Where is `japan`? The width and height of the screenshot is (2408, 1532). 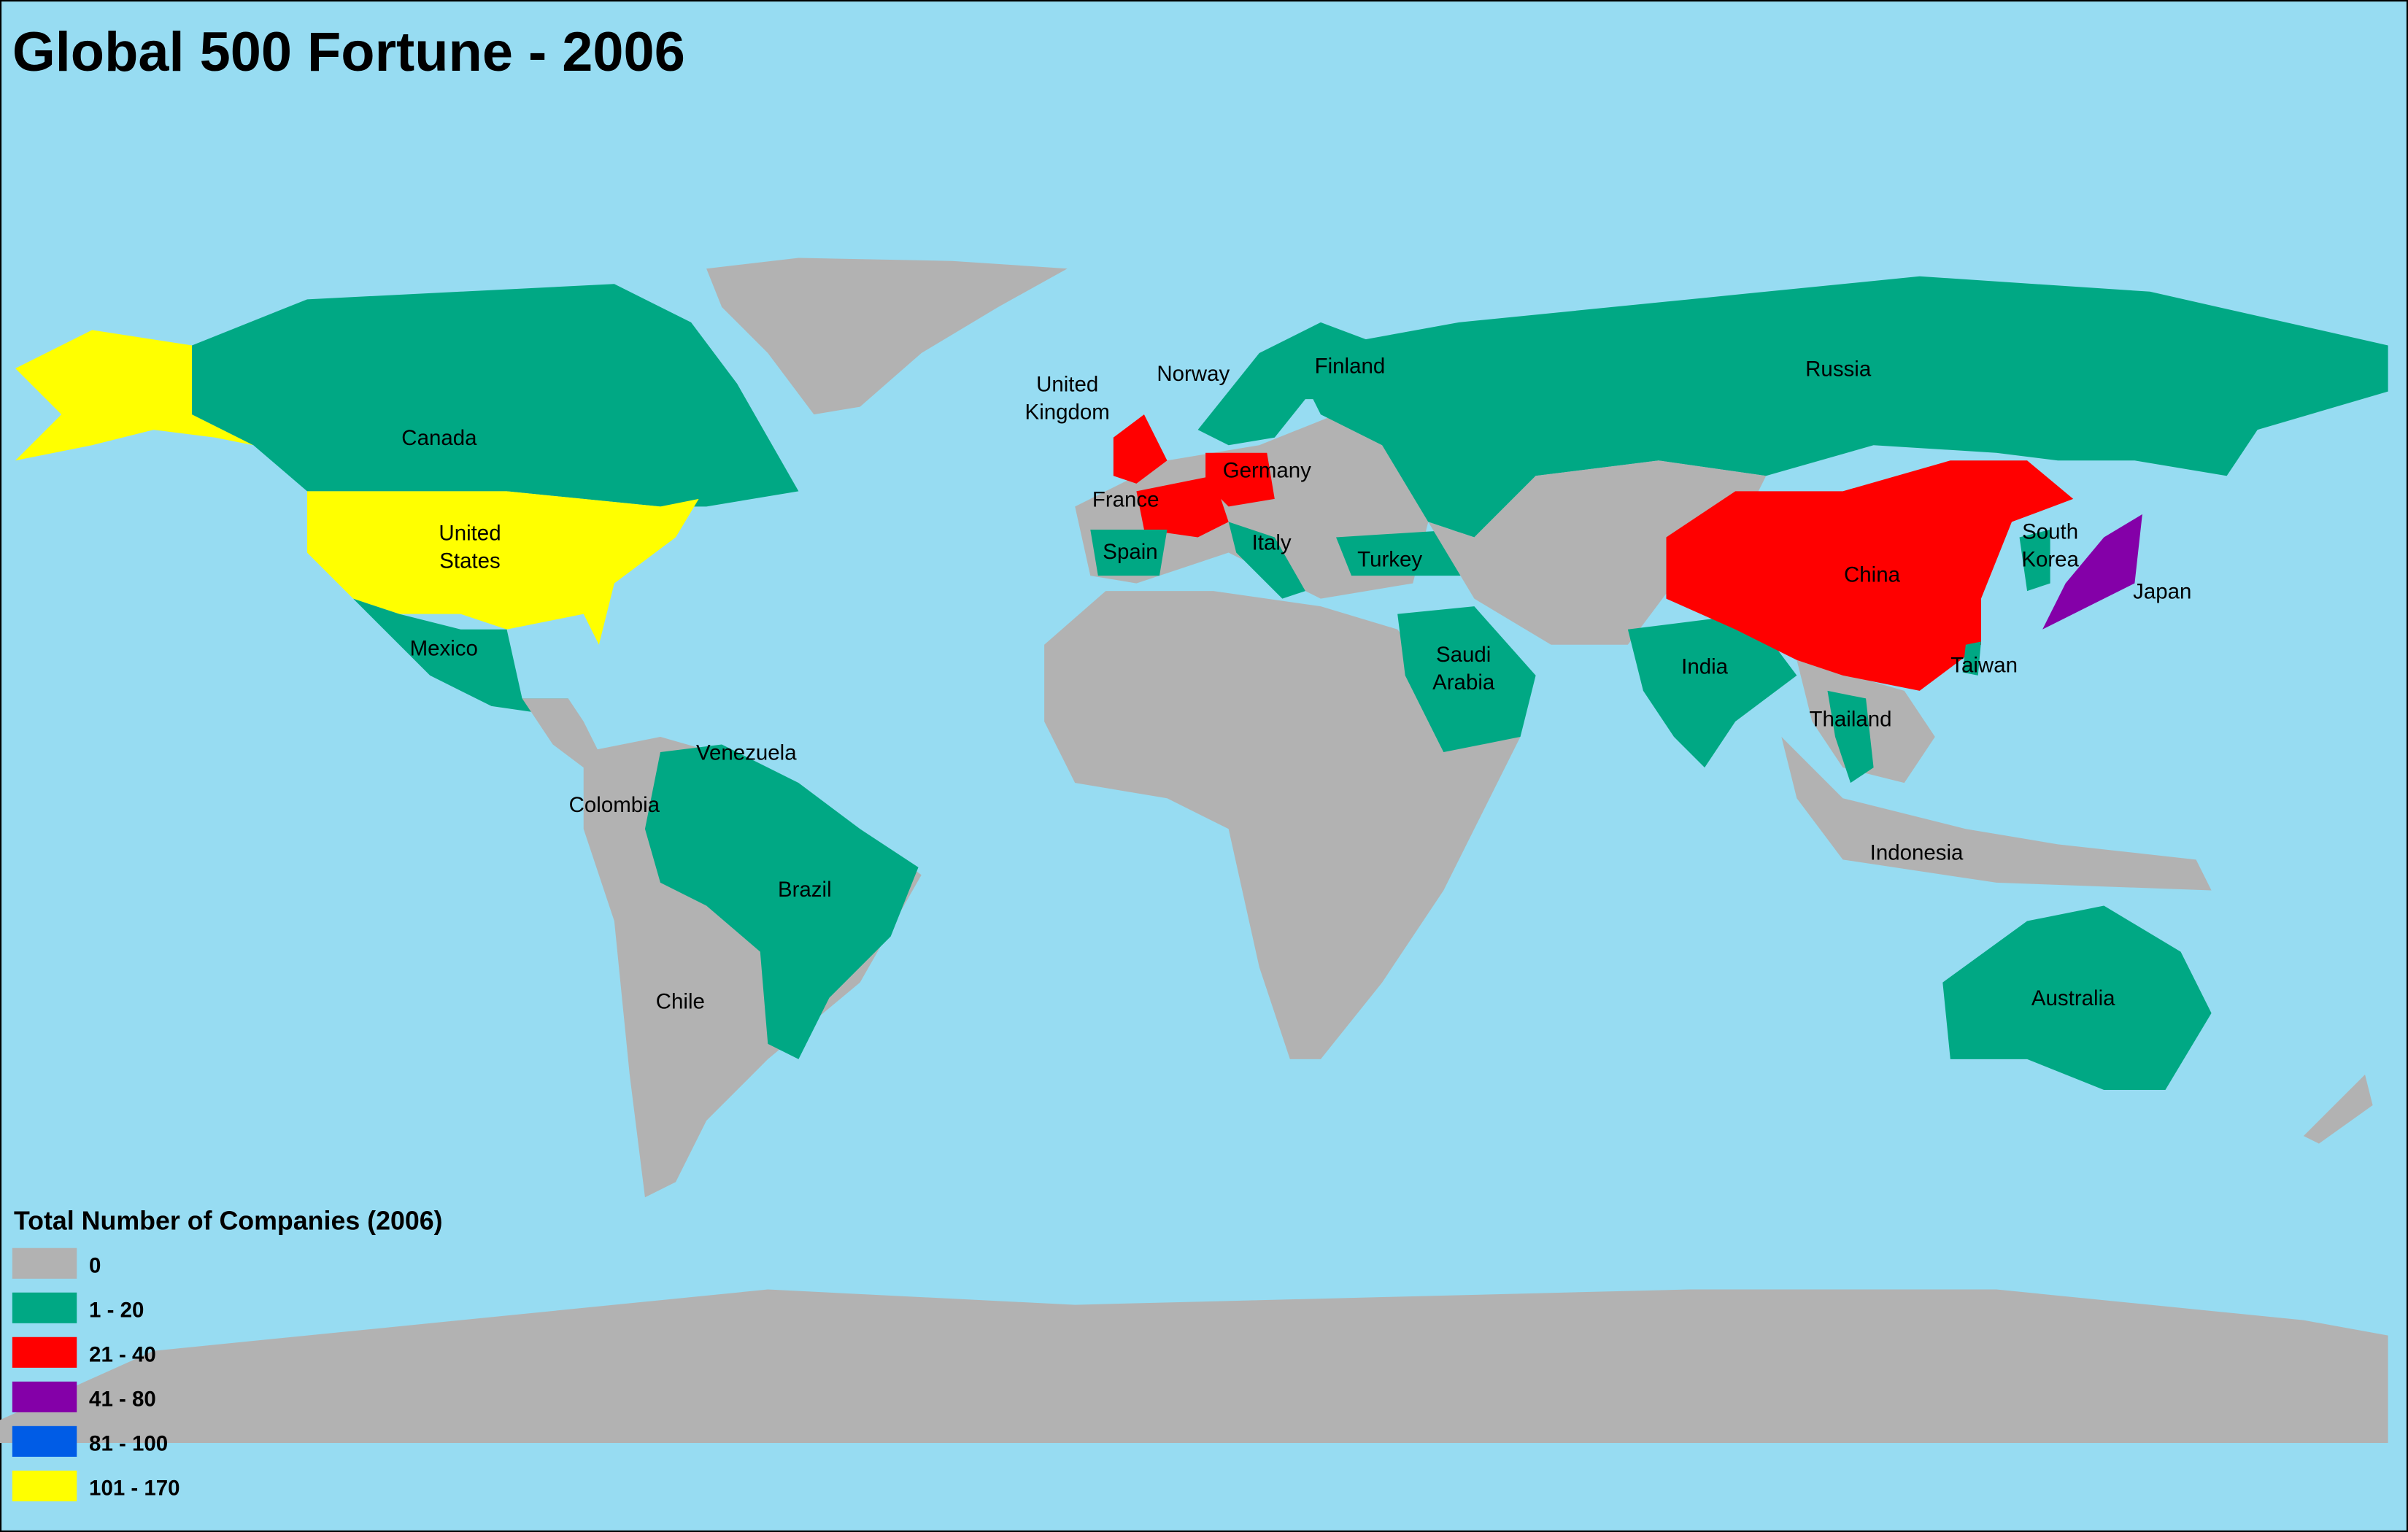
japan is located at coordinates (2092, 572).